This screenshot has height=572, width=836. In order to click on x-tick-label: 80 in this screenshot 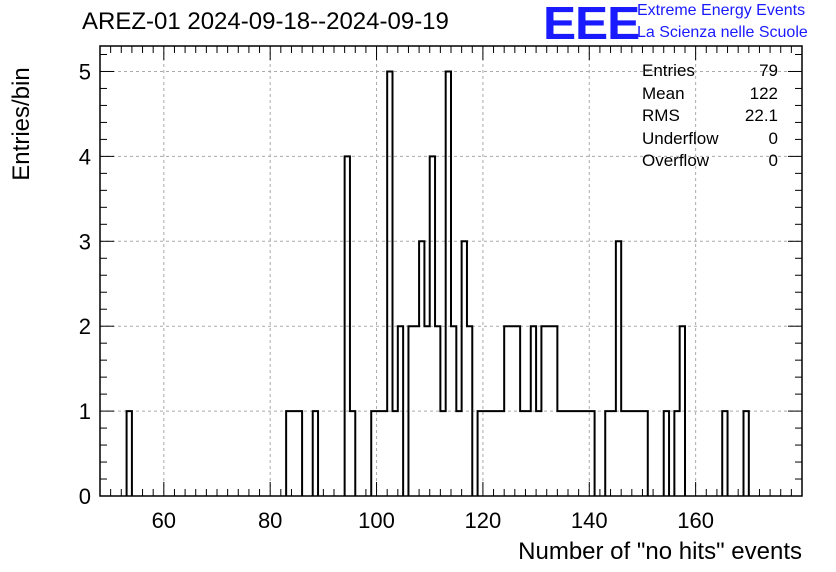, I will do `click(270, 520)`.